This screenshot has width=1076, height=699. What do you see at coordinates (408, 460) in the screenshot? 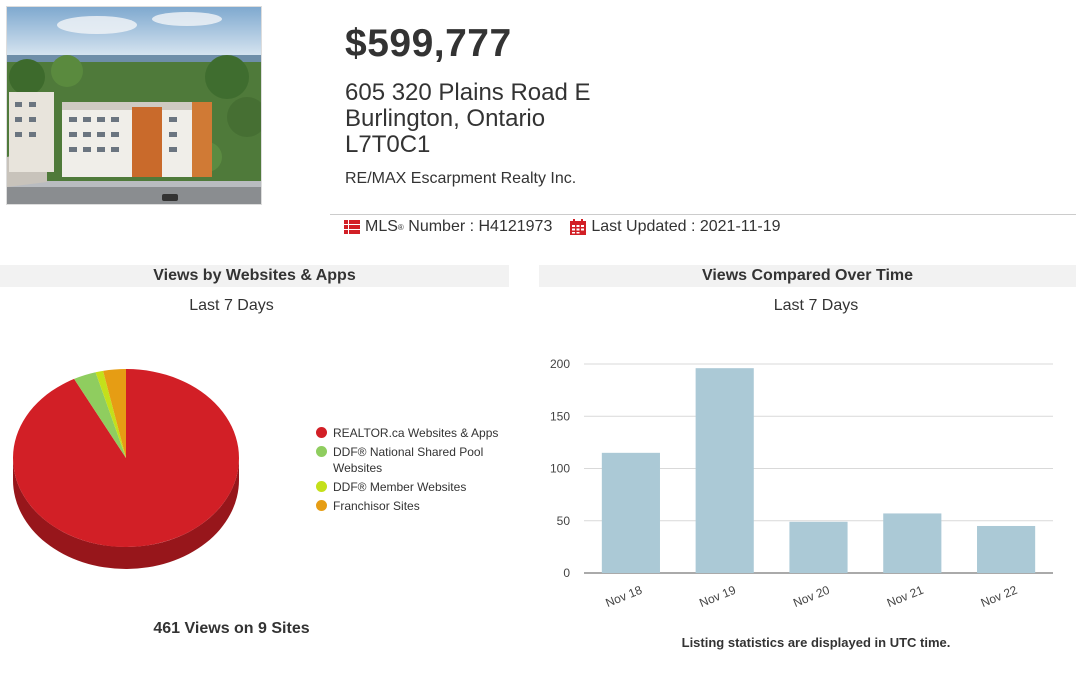
I see `legend-label-1: DDF® National Shared Pool Websites` at bounding box center [408, 460].